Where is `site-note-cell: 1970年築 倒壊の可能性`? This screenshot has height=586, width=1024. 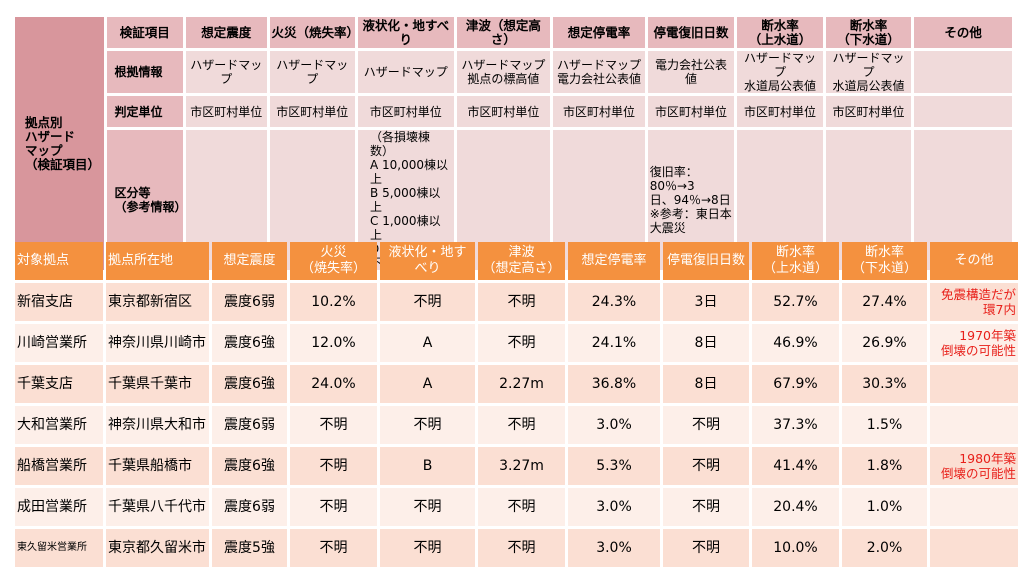
site-note-cell: 1970年築 倒壊の可能性 is located at coordinates (974, 343).